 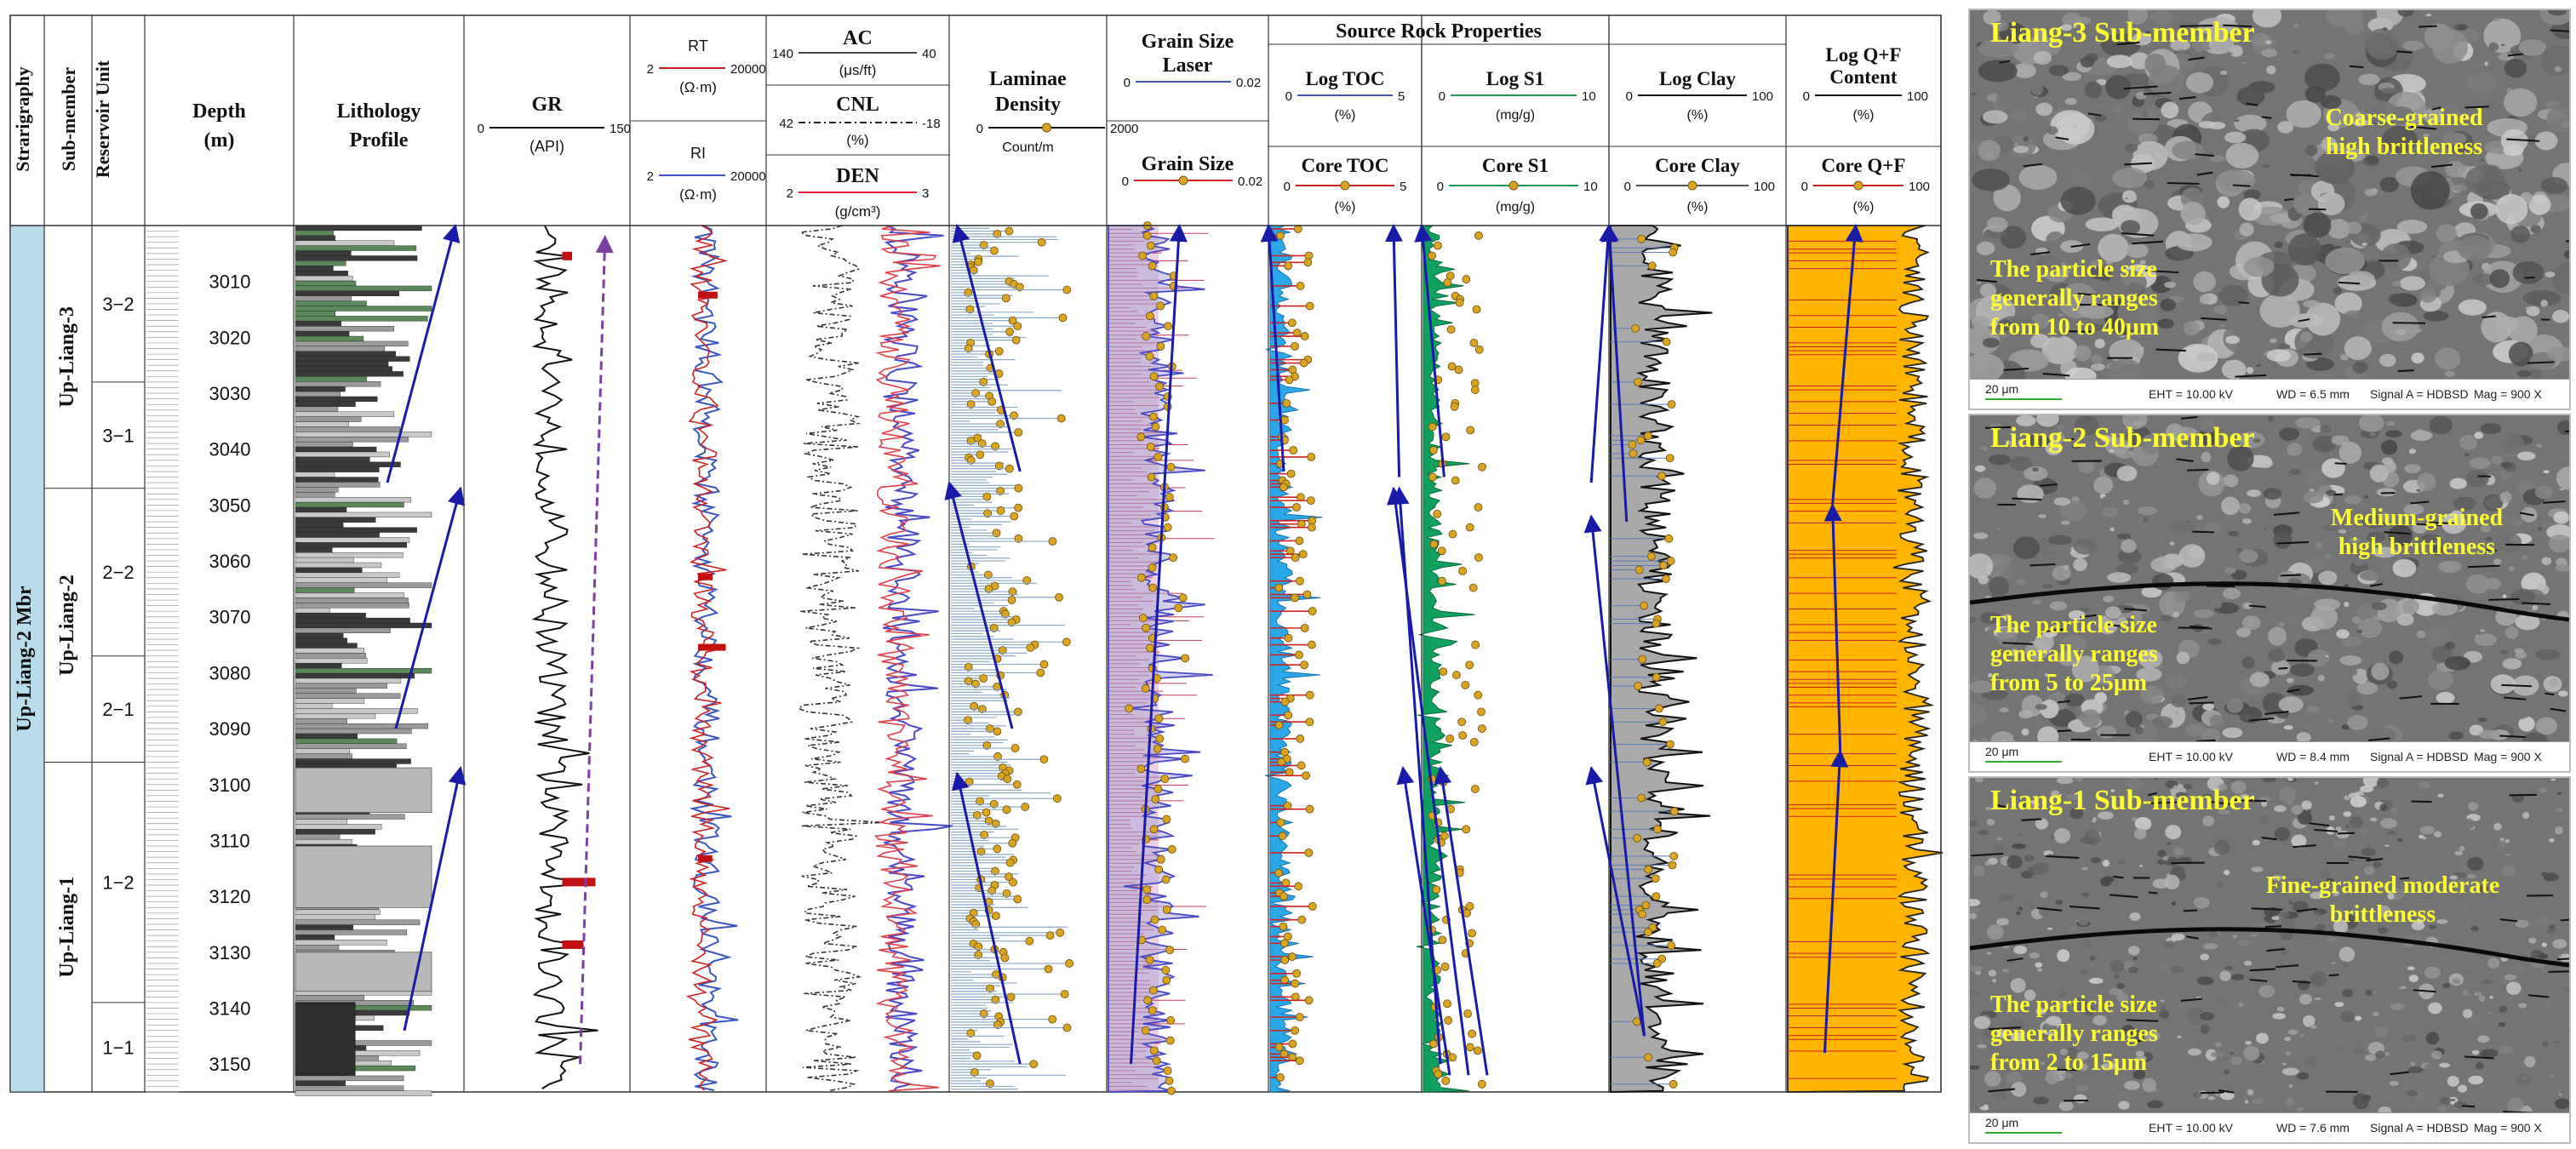 What do you see at coordinates (980, 129) in the screenshot?
I see `laminae-scale-min: 0` at bounding box center [980, 129].